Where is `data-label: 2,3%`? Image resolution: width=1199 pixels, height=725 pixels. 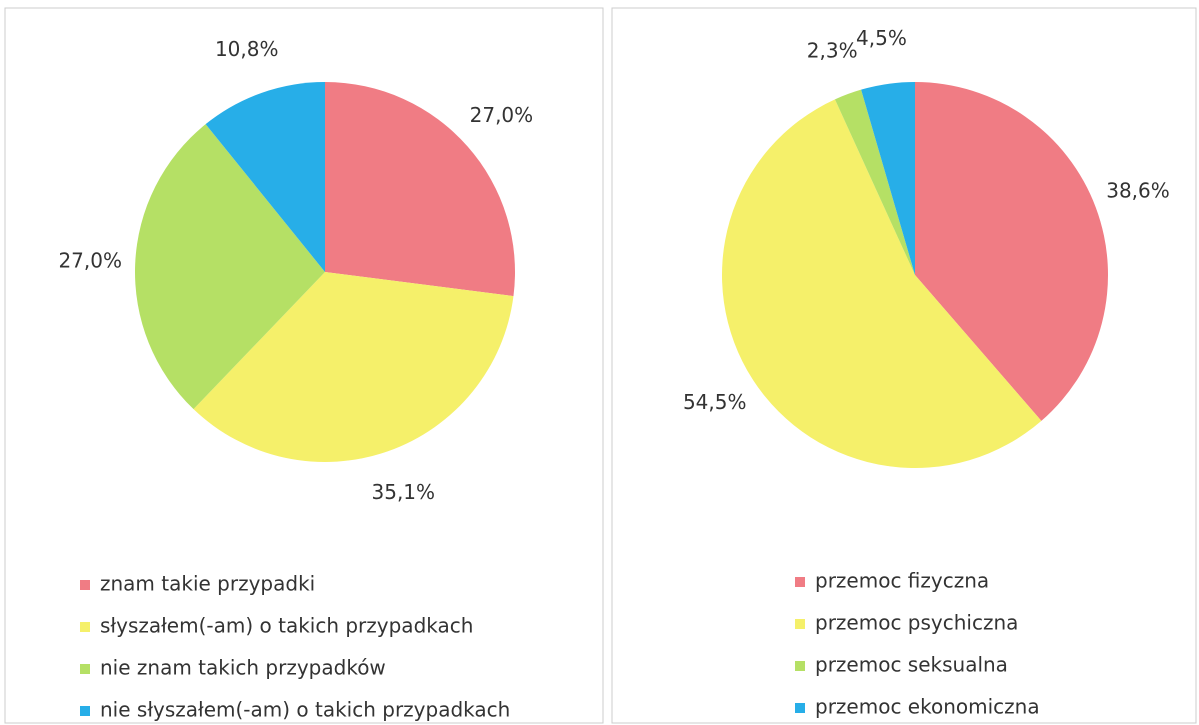 data-label: 2,3% is located at coordinates (832, 50).